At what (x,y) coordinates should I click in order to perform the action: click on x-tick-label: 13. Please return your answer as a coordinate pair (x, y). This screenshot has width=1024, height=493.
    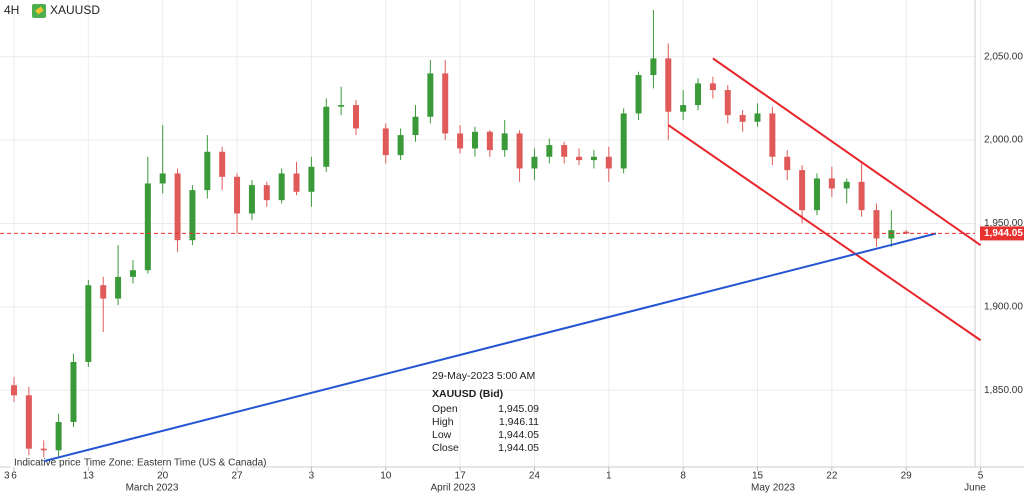
    Looking at the image, I should click on (89, 476).